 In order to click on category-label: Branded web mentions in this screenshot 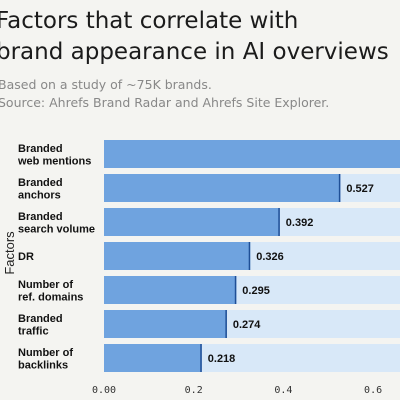, I will do `click(54, 155)`.